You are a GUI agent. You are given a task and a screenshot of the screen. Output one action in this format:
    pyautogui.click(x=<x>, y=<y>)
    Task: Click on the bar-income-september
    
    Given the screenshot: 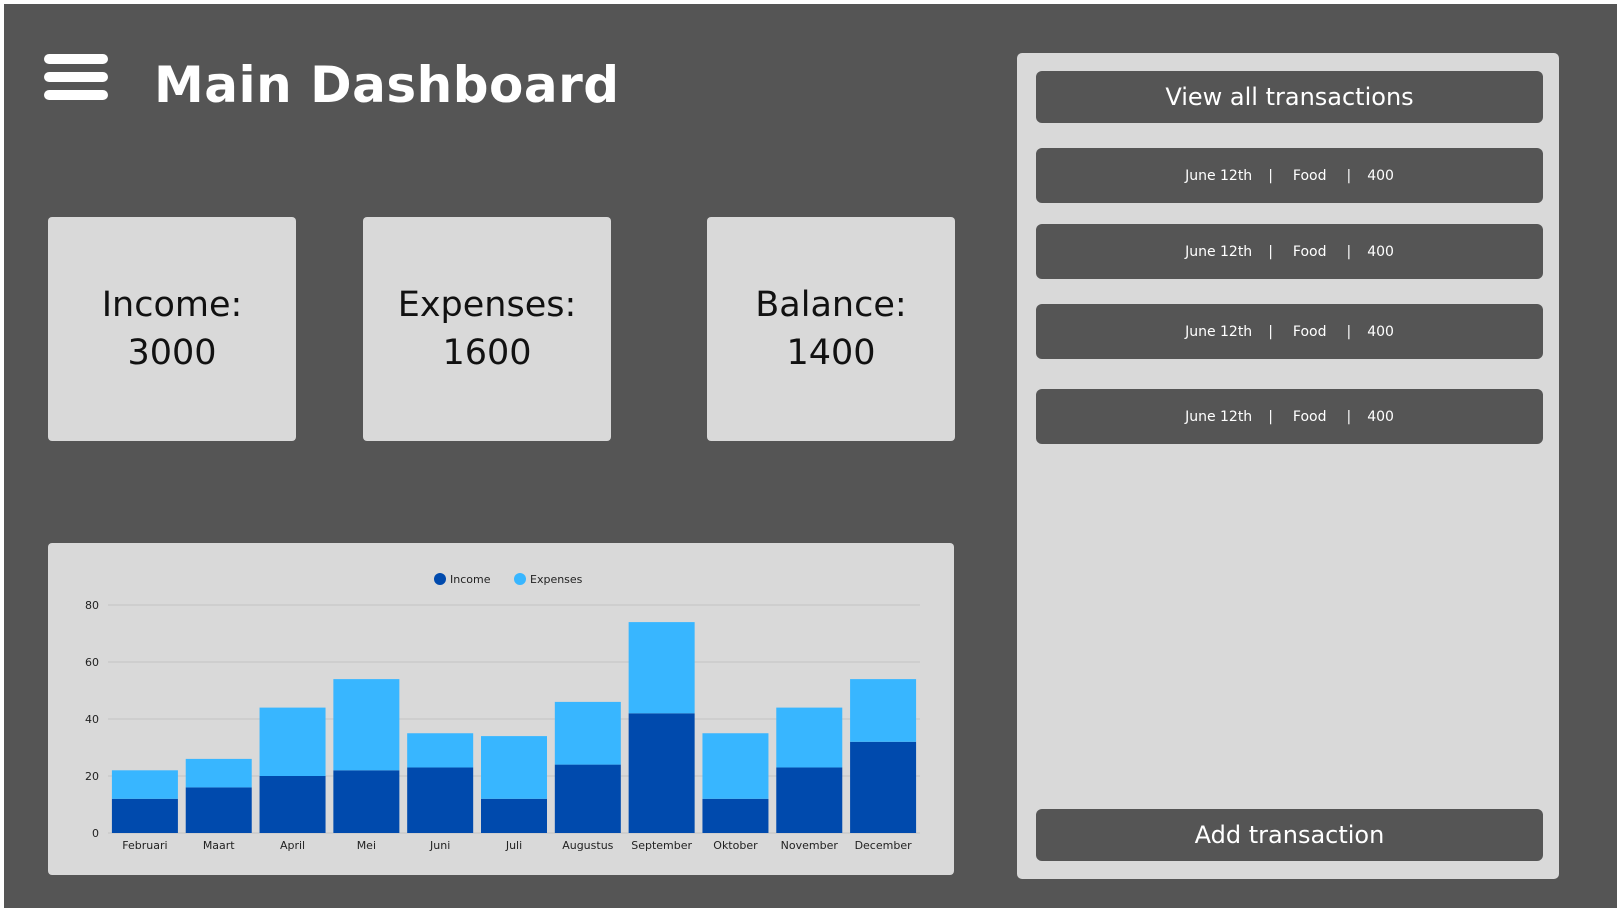 What is the action you would take?
    pyautogui.click(x=661, y=773)
    